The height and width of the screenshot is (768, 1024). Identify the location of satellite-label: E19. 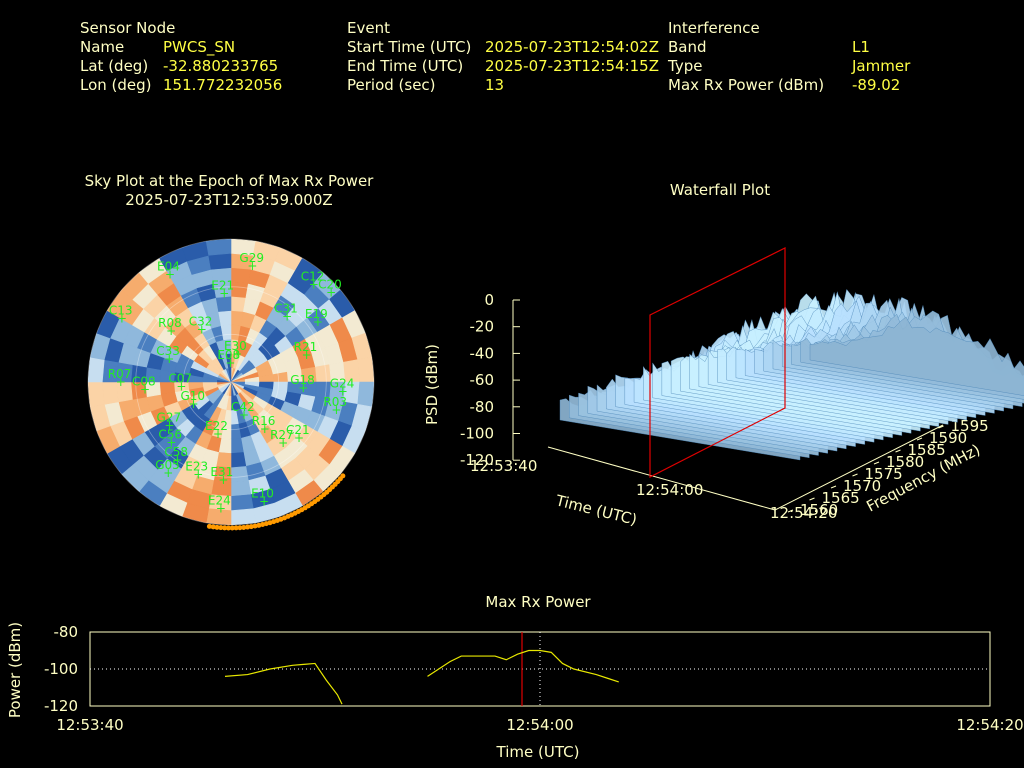
(316, 314).